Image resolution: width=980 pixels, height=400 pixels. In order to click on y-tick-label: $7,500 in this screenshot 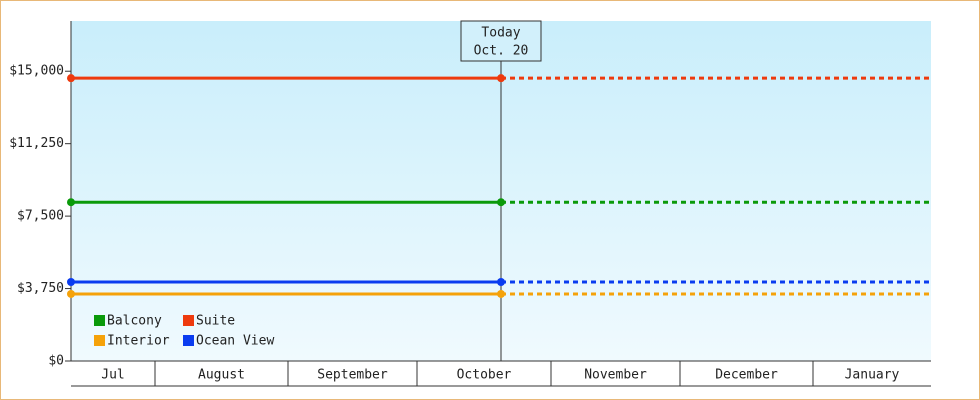, I will do `click(40, 216)`.